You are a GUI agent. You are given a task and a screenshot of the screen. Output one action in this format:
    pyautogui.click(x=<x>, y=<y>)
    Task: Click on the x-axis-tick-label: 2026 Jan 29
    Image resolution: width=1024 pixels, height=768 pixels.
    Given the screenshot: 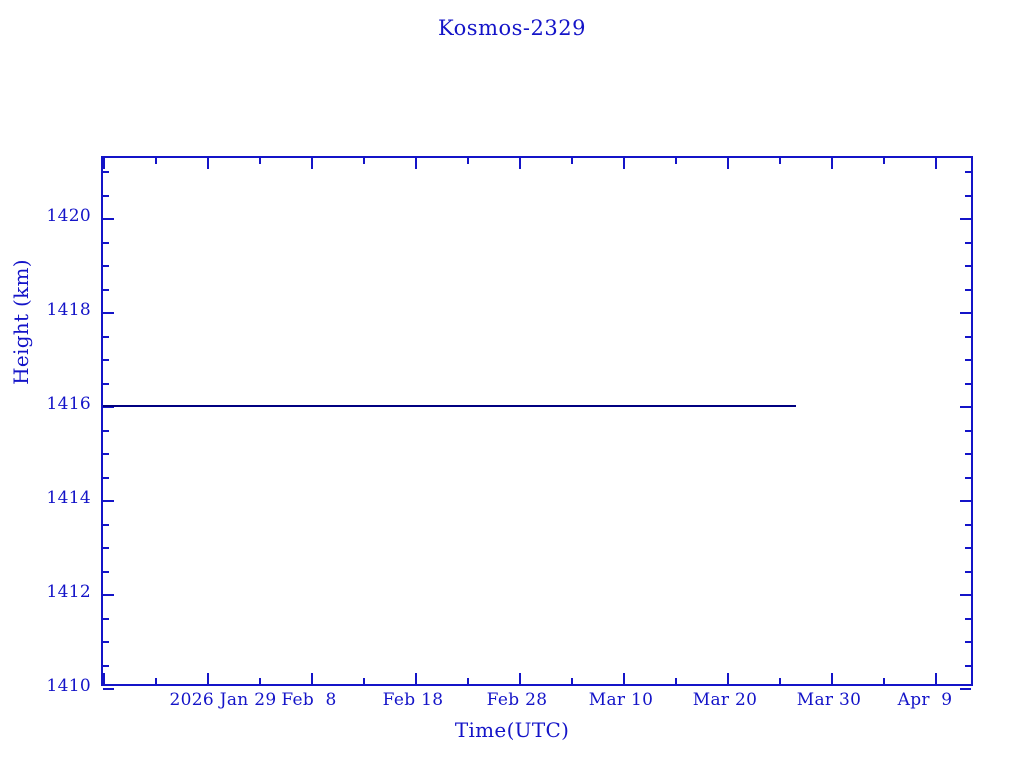 What is the action you would take?
    pyautogui.click(x=223, y=700)
    